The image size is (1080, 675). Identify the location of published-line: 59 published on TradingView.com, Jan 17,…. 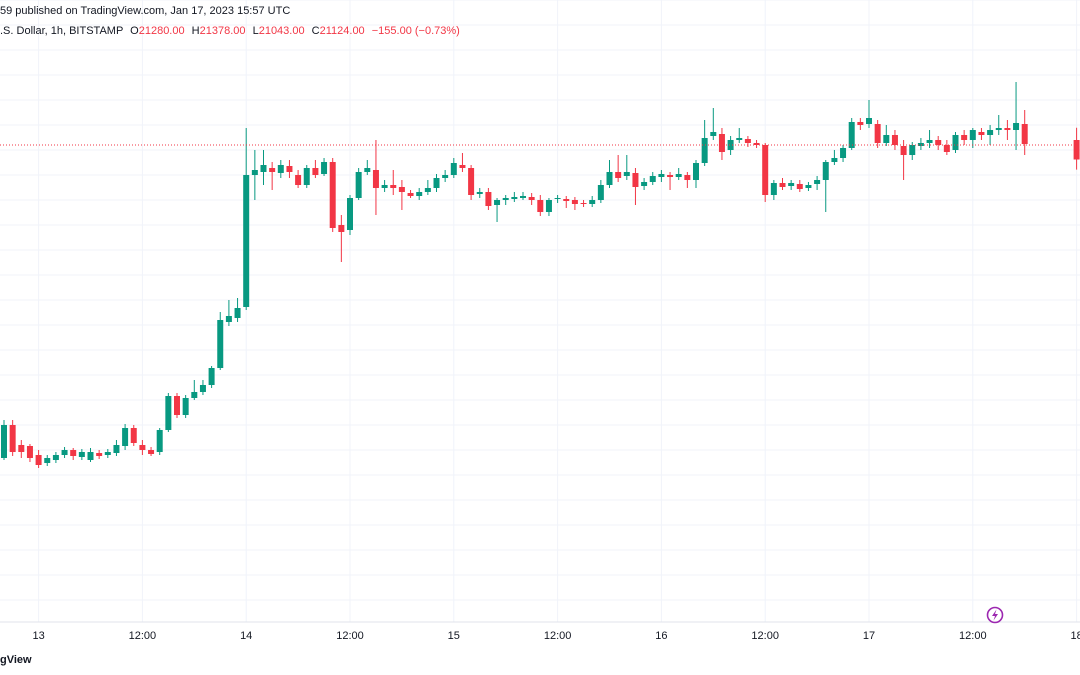
(145, 11).